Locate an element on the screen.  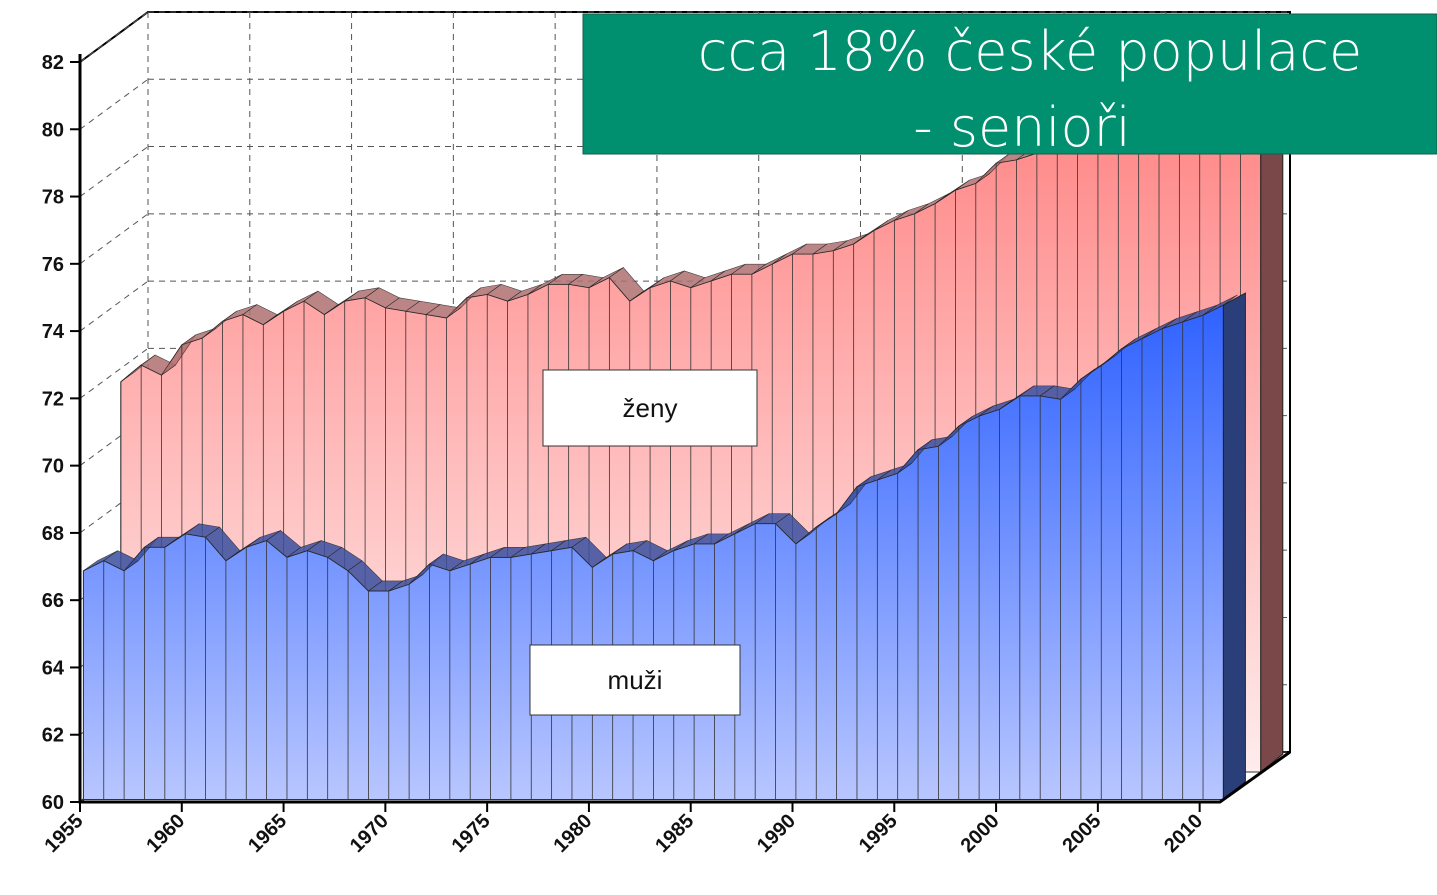
series-label: ženy is located at coordinates (650, 408).